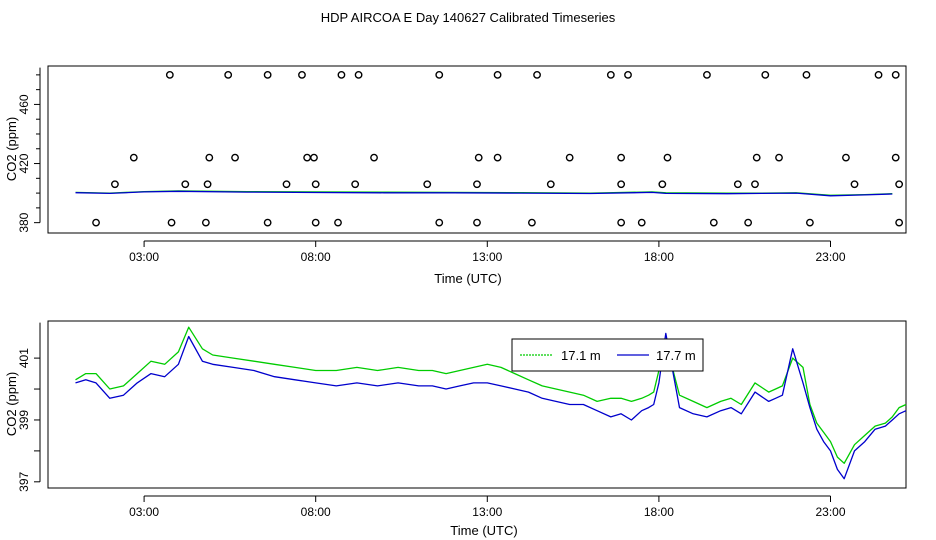  Describe the element at coordinates (830, 257) in the screenshot. I see `top-x-tick-label: 23:00` at that location.